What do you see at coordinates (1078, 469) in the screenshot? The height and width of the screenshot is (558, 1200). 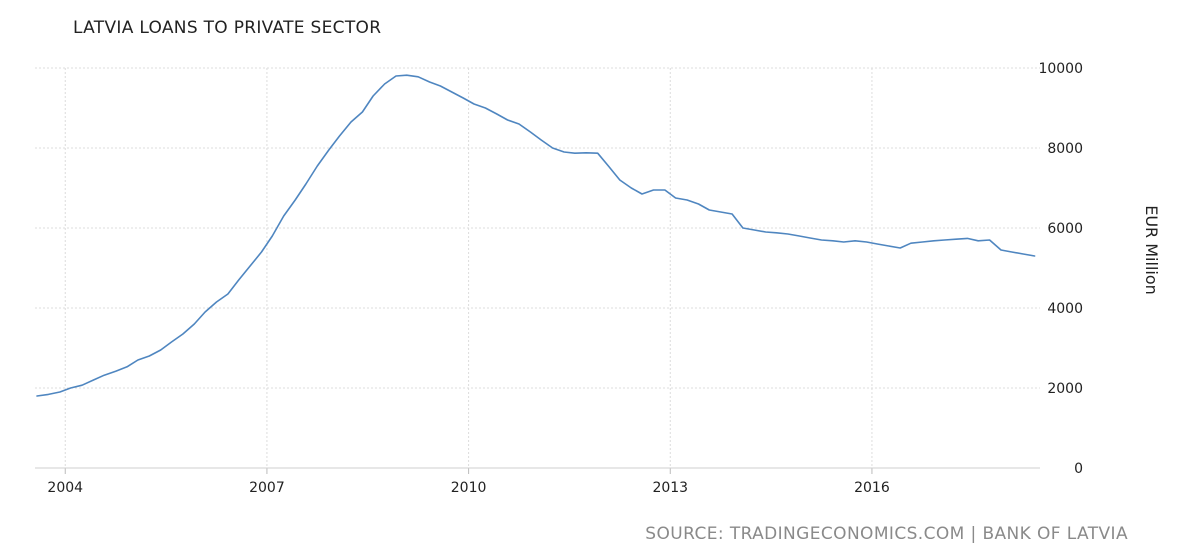 I see `y-tick-label: 0` at bounding box center [1078, 469].